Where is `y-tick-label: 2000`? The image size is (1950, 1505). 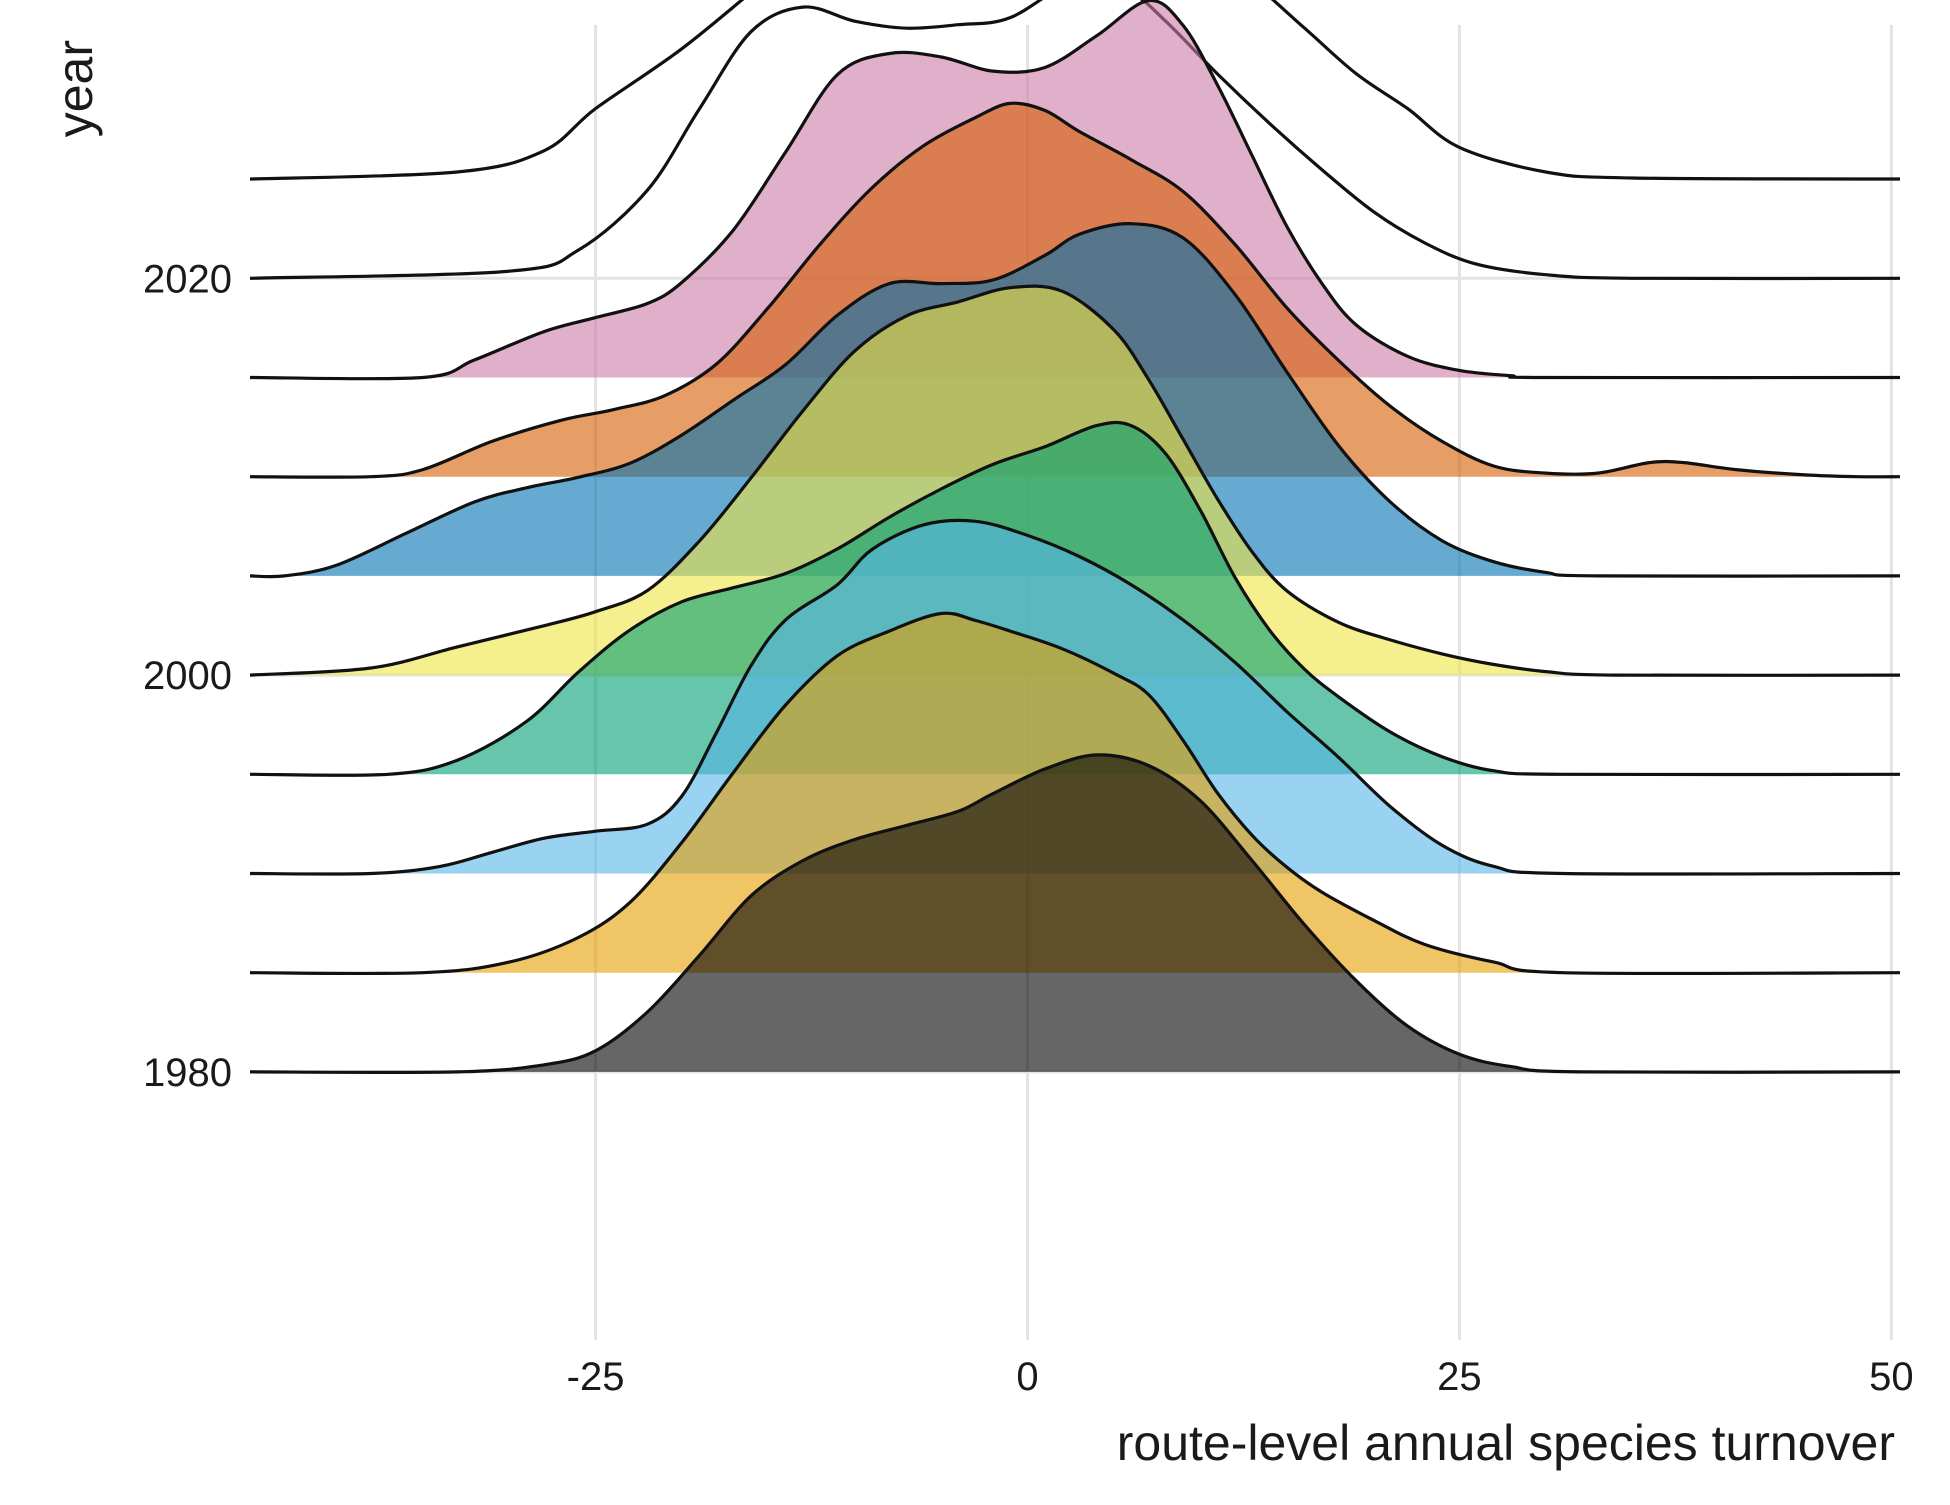
y-tick-label: 2000 is located at coordinates (187, 676).